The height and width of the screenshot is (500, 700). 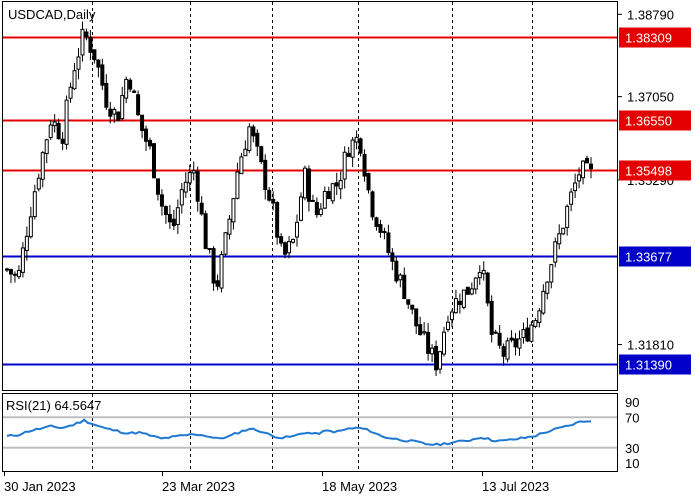 I want to click on chart-title: USDCAD,Daily, so click(x=52, y=14).